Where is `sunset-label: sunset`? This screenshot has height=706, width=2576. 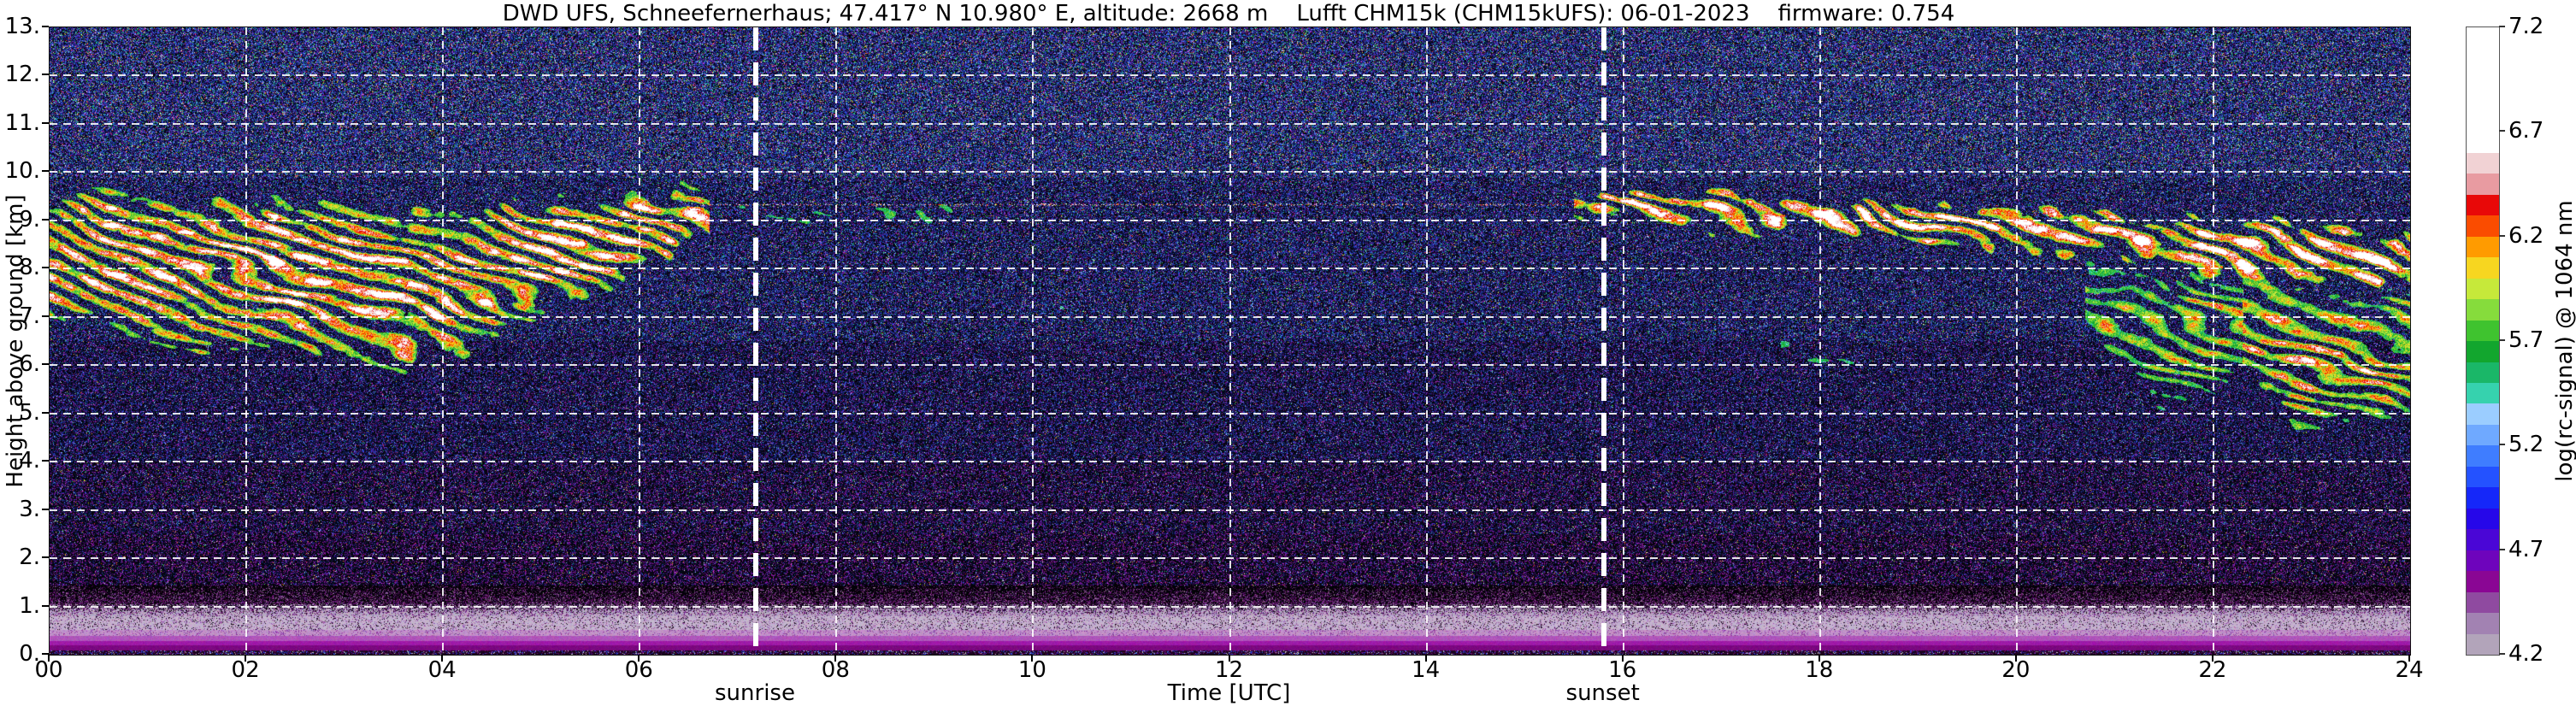 sunset-label: sunset is located at coordinates (1602, 693).